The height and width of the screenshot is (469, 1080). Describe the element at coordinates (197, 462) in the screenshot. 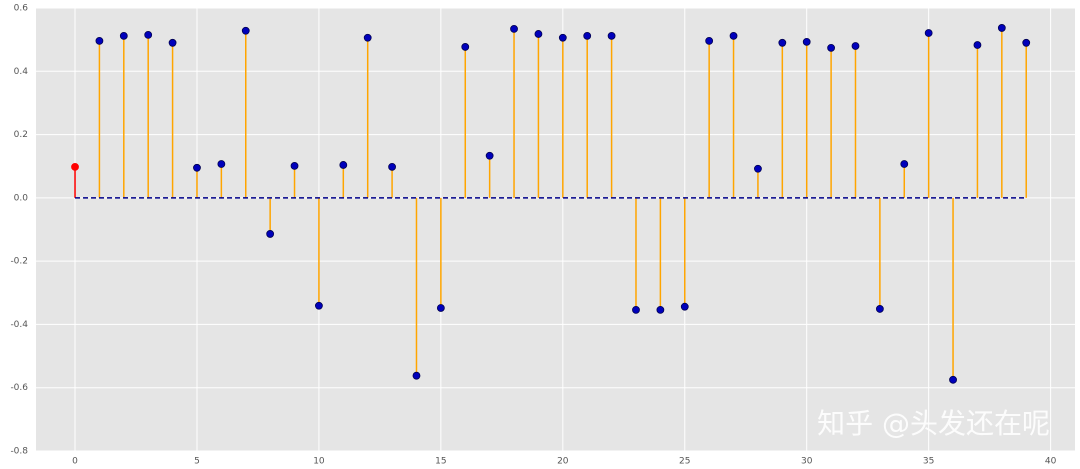

I see `x-tick-label: 5` at that location.